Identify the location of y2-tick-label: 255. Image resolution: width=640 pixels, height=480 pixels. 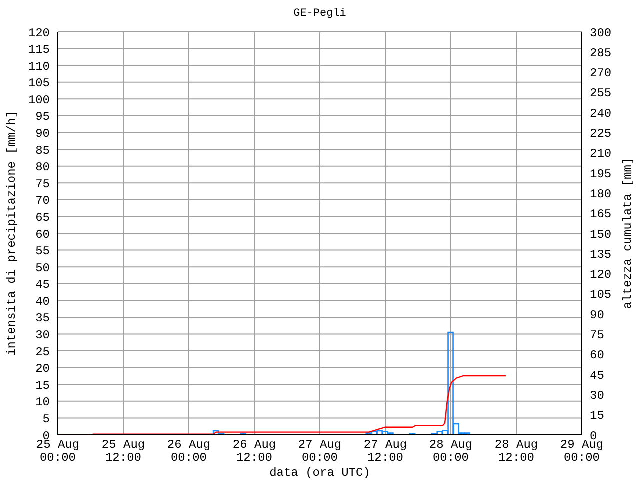
(601, 93).